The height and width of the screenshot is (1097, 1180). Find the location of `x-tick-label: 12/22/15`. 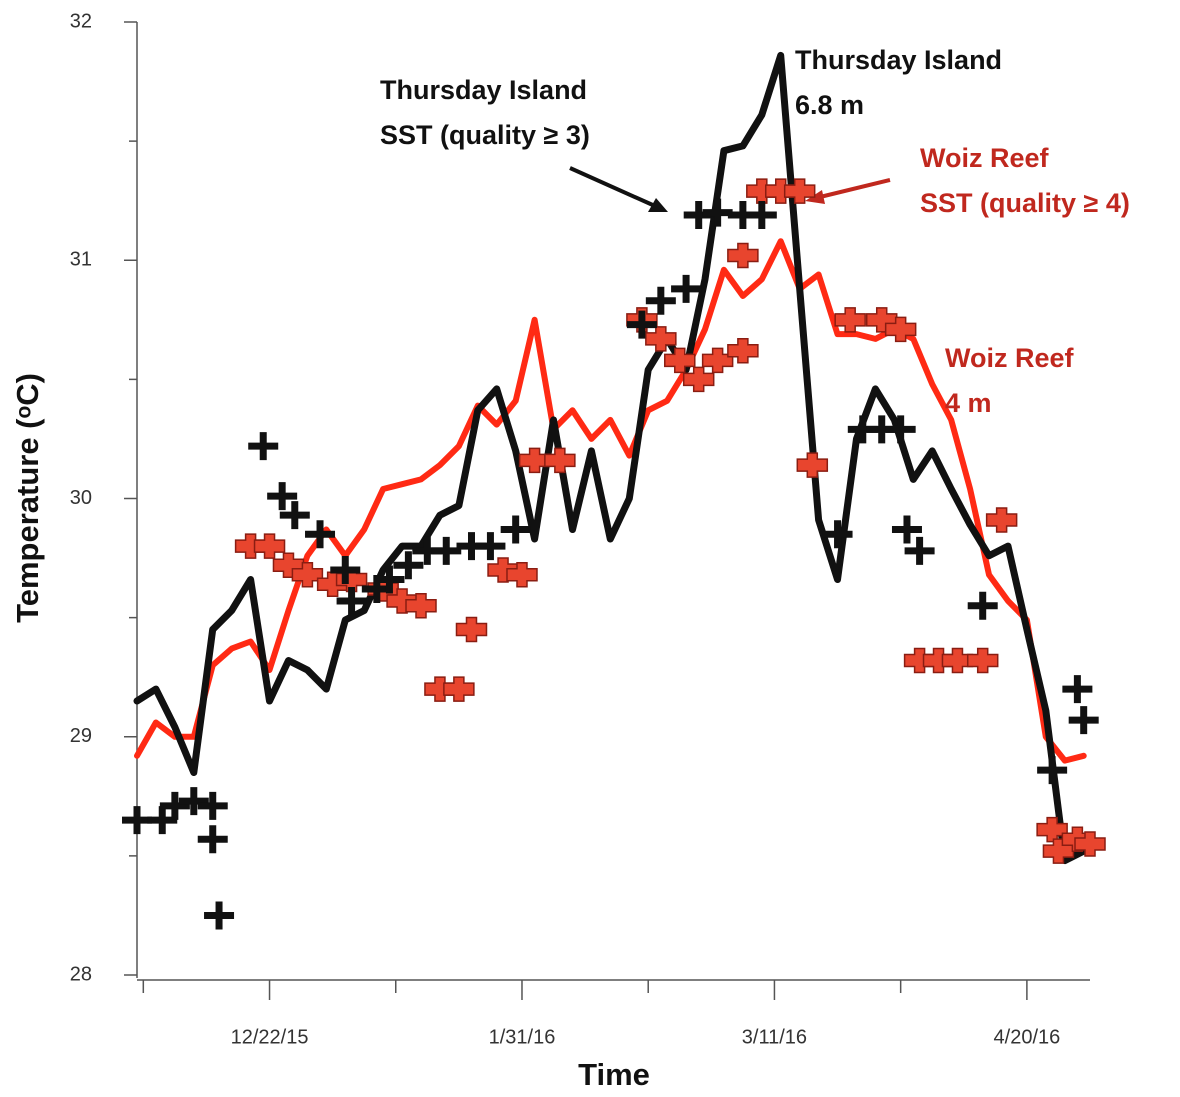

x-tick-label: 12/22/15 is located at coordinates (270, 1037).